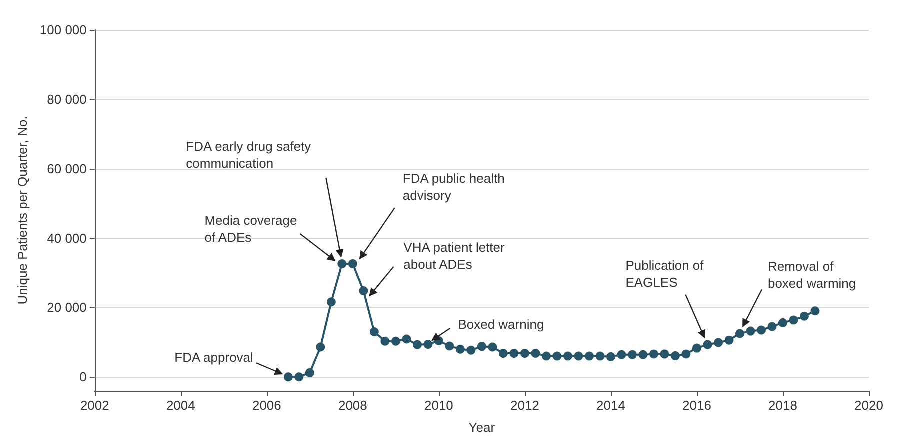  What do you see at coordinates (812, 275) in the screenshot?
I see `annotation: Removal of boxed warming` at bounding box center [812, 275].